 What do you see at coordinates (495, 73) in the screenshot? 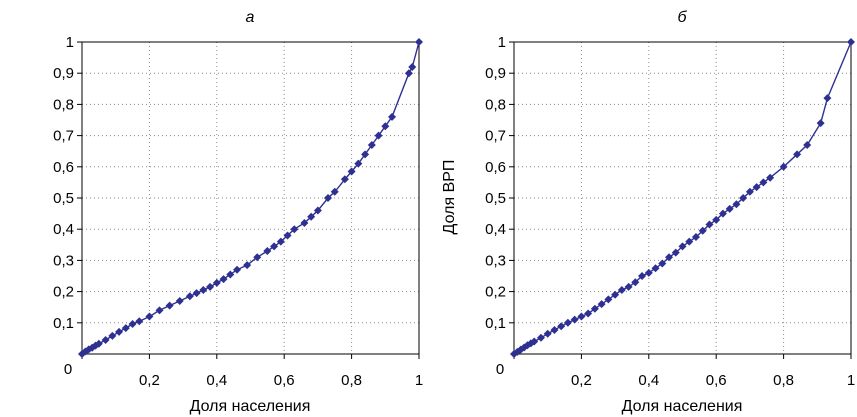
I see `y-tick-label: 0,9` at bounding box center [495, 73].